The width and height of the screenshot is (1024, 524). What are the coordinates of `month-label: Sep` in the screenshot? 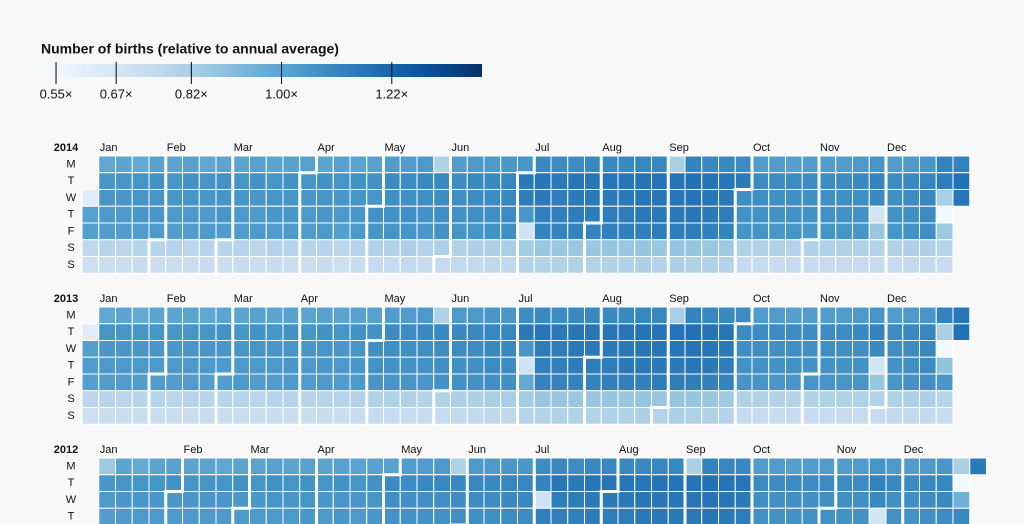 It's located at (679, 148).